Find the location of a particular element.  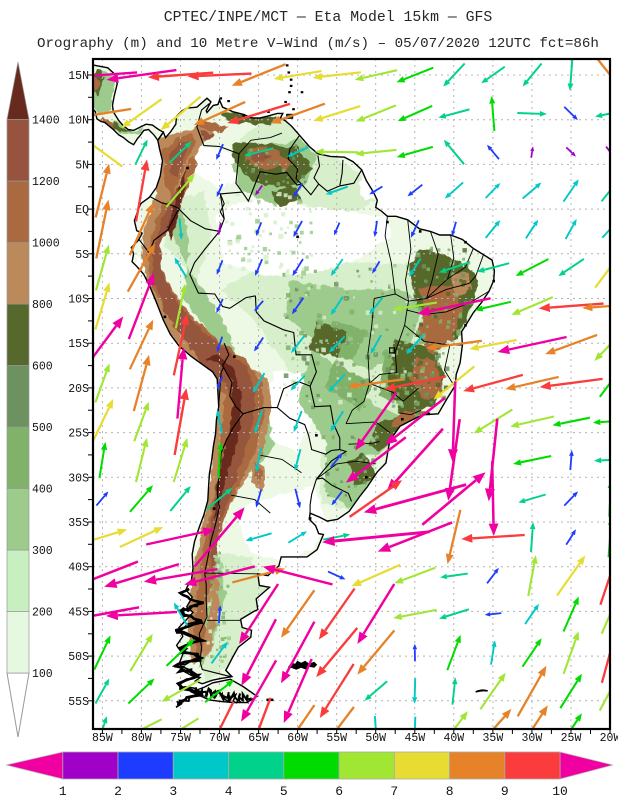

svg-text: 45S is located at coordinates (78, 612).